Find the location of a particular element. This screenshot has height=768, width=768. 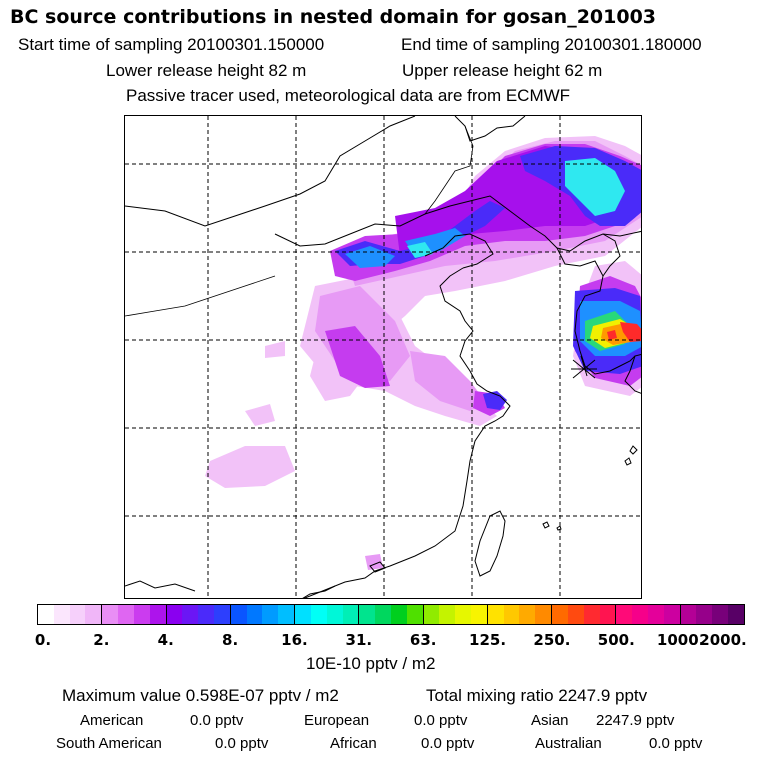

color-scale-tick-label: 500. is located at coordinates (616, 640).